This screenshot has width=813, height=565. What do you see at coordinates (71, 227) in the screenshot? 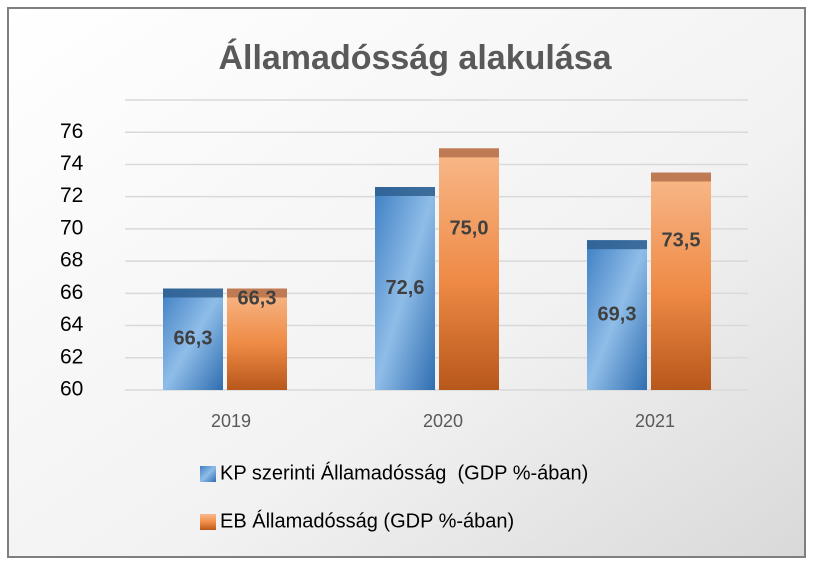
I see `y-tick-label: 70` at bounding box center [71, 227].